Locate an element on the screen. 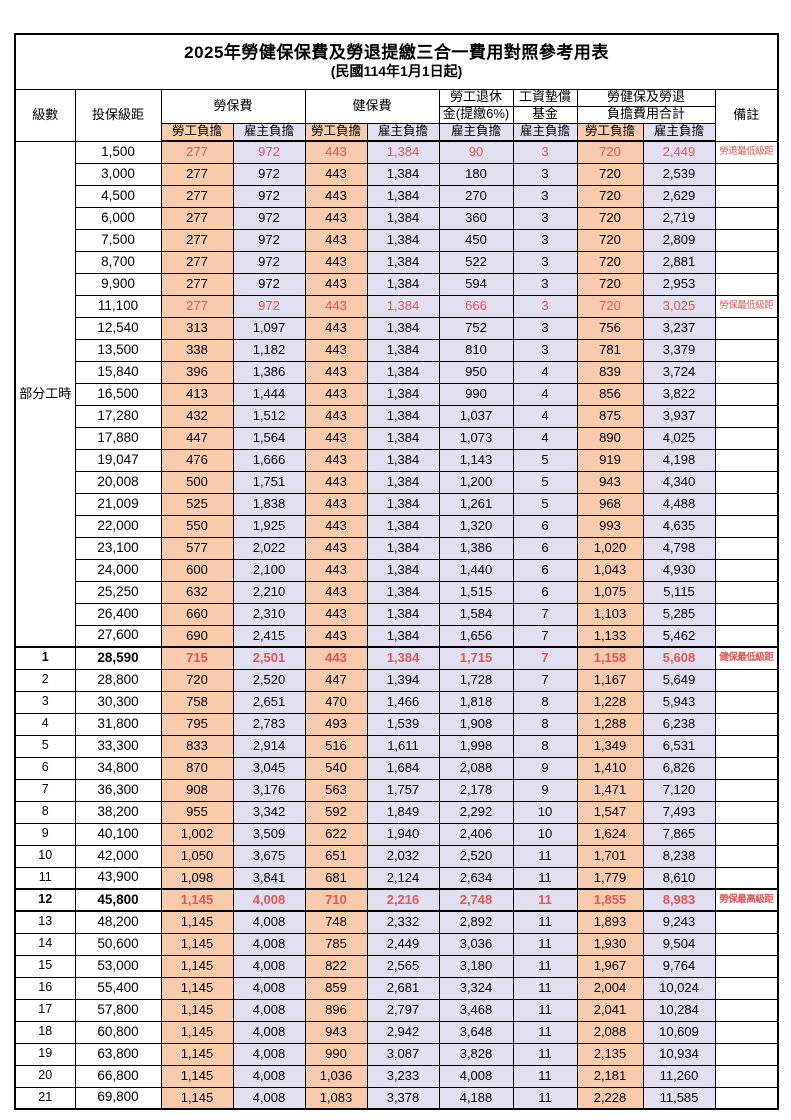 Image resolution: width=791 pixels, height=1120 pixels. value-cell: 1,728 is located at coordinates (476, 680).